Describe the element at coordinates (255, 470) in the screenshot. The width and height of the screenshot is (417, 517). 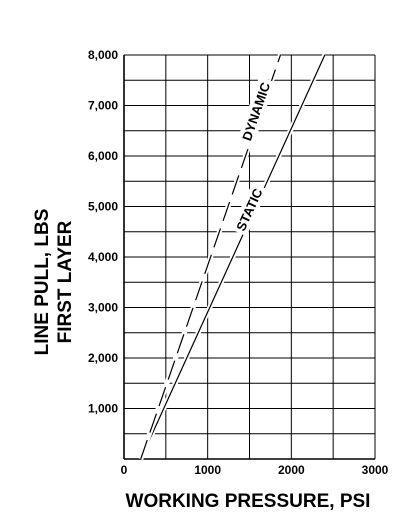
I see `x-tick-labels: 0 1000 2000 3000` at that location.